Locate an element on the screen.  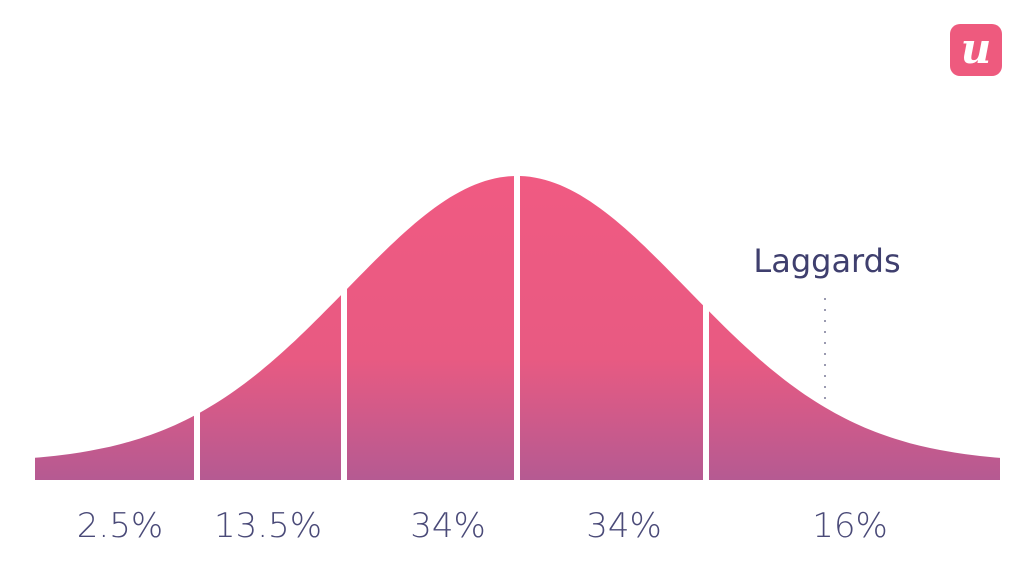
segment-label: 2.5% is located at coordinates (120, 526).